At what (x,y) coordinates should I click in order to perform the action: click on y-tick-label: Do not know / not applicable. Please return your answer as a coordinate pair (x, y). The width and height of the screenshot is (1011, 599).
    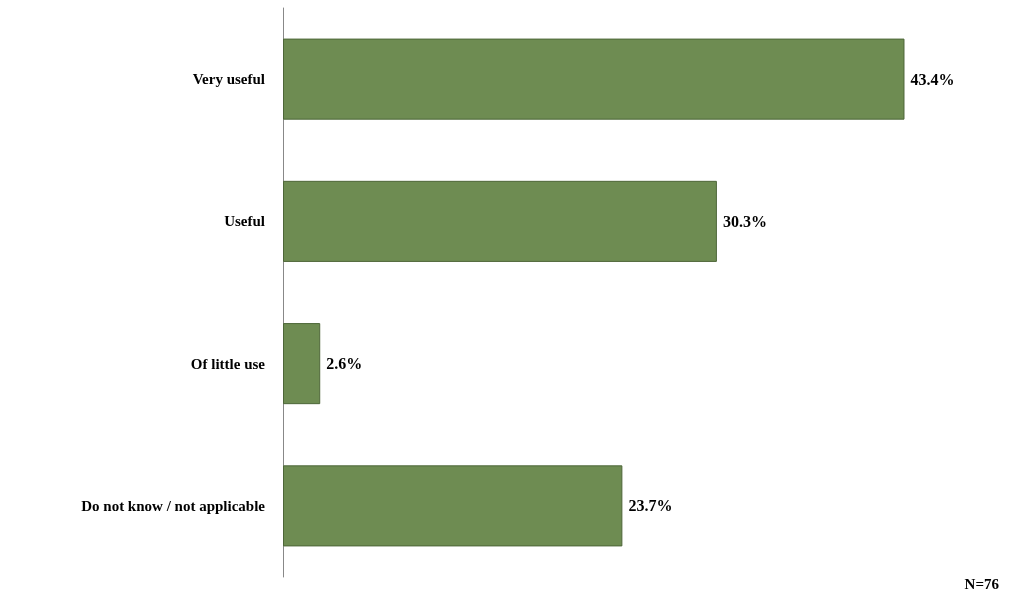
    Looking at the image, I should click on (173, 505).